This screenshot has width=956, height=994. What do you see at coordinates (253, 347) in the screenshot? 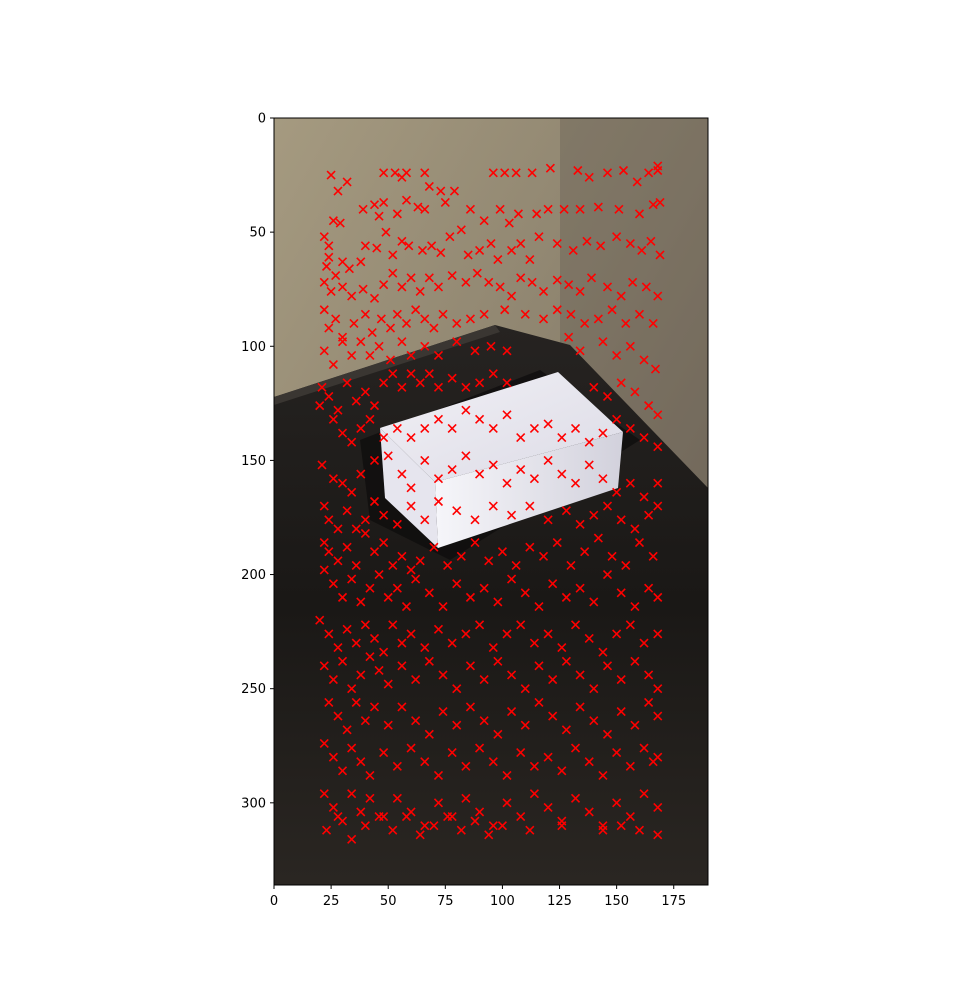
I see `y-tick-label: 100` at bounding box center [253, 347].